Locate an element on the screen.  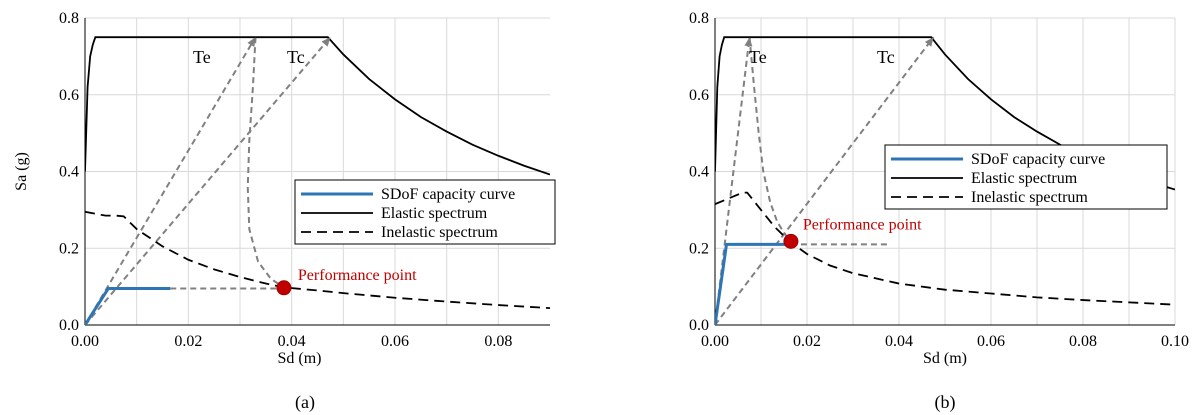
x-tick-label: 0.10 is located at coordinates (1175, 341).